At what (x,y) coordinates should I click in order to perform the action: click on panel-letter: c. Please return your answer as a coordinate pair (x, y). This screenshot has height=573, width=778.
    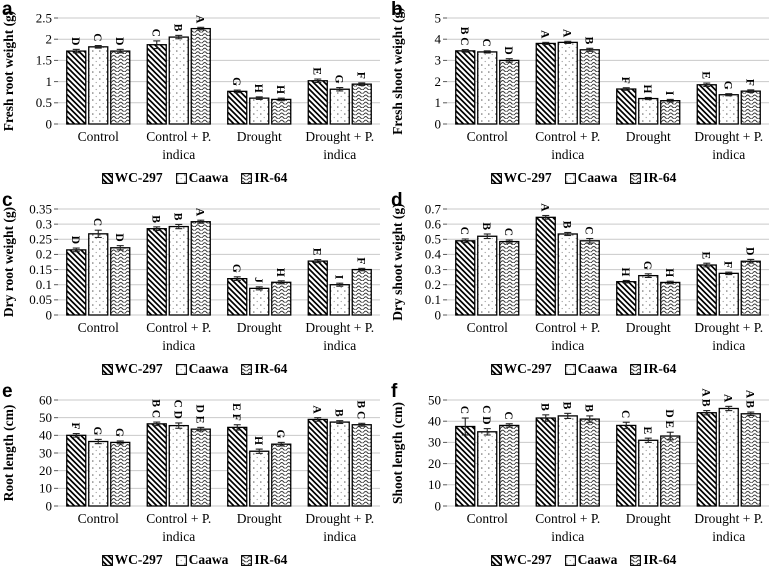
    Looking at the image, I should click on (7, 201).